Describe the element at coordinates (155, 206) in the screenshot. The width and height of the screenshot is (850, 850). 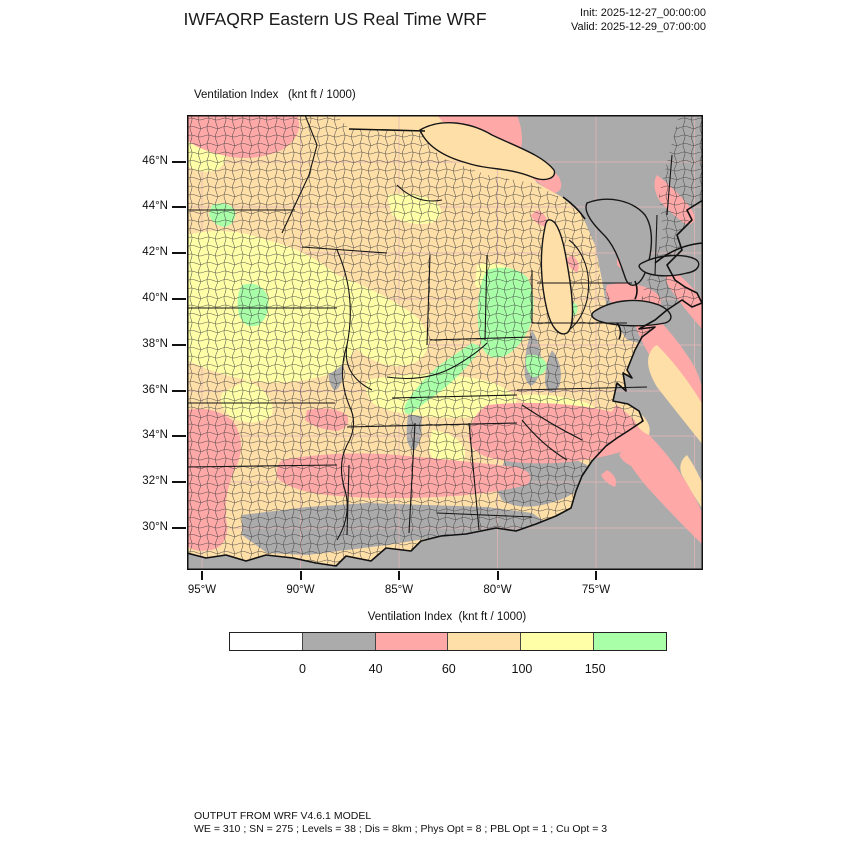
I see `lat-tick-label: 44°N` at that location.